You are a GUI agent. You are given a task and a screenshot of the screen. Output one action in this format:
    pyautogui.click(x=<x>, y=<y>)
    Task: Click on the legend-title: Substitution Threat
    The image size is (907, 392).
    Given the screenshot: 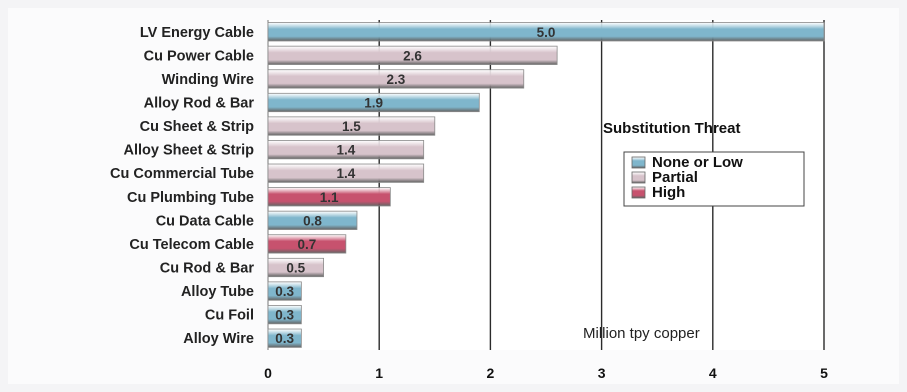 What is the action you would take?
    pyautogui.click(x=672, y=128)
    